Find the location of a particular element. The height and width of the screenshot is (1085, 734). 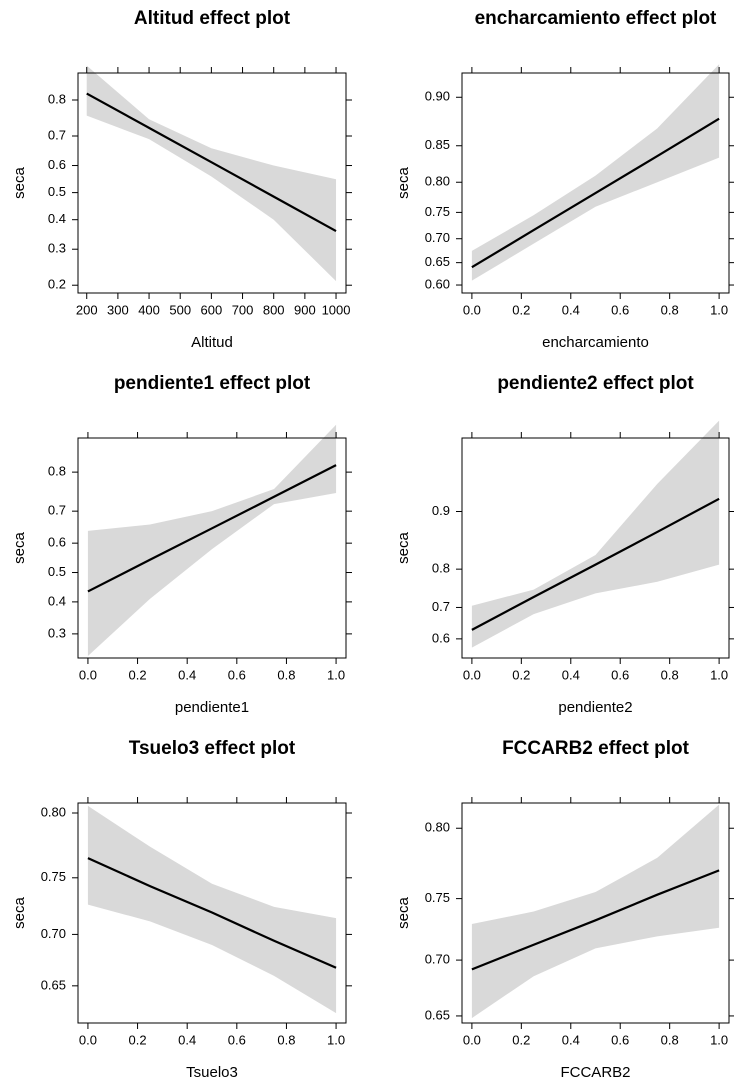

x-axis-label: FCCARB2 is located at coordinates (595, 1072).